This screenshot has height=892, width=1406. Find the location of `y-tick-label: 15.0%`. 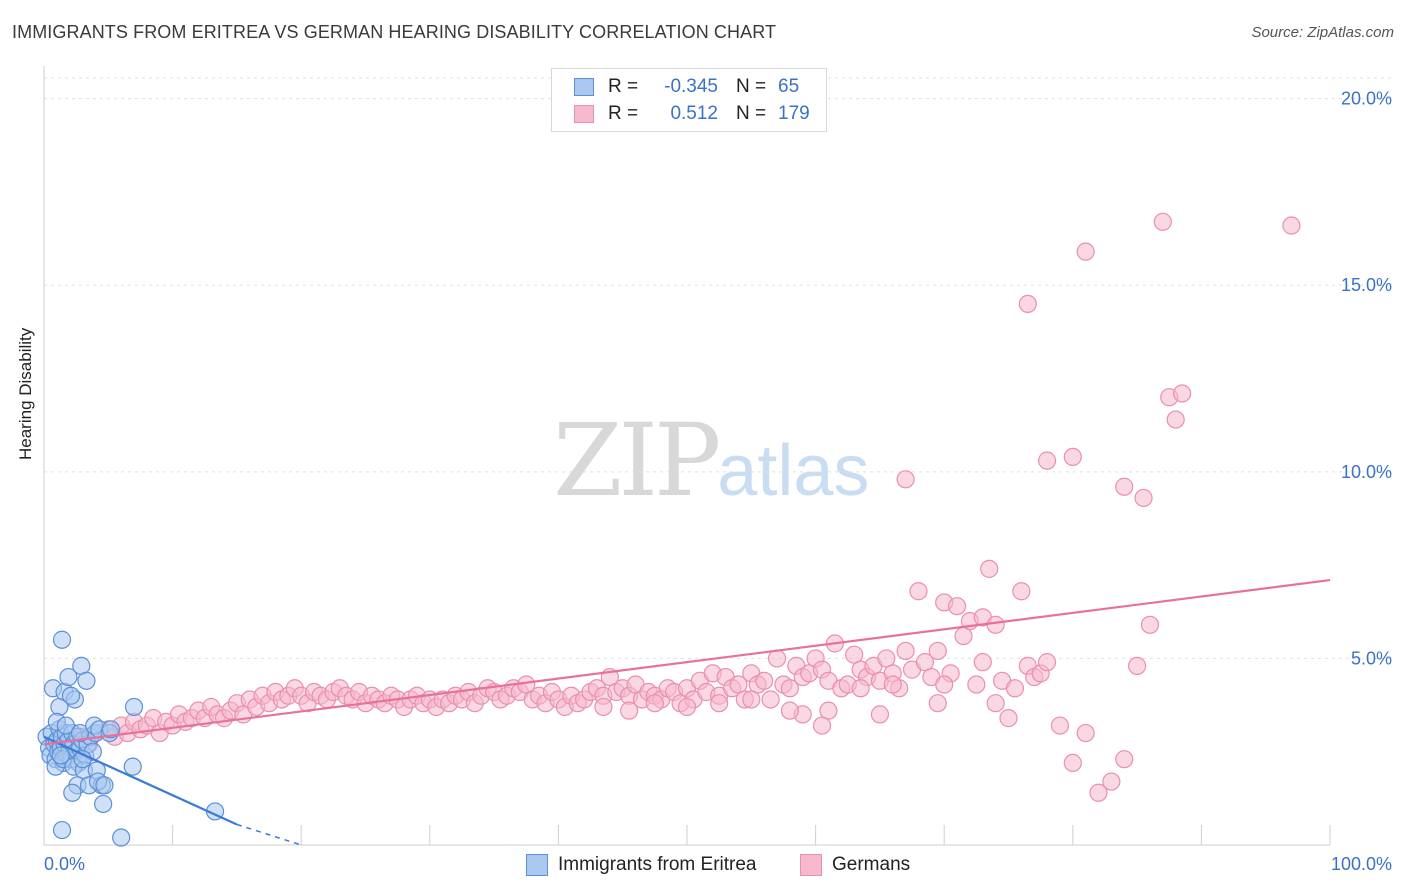

y-tick-label: 15.0% is located at coordinates (1366, 285).